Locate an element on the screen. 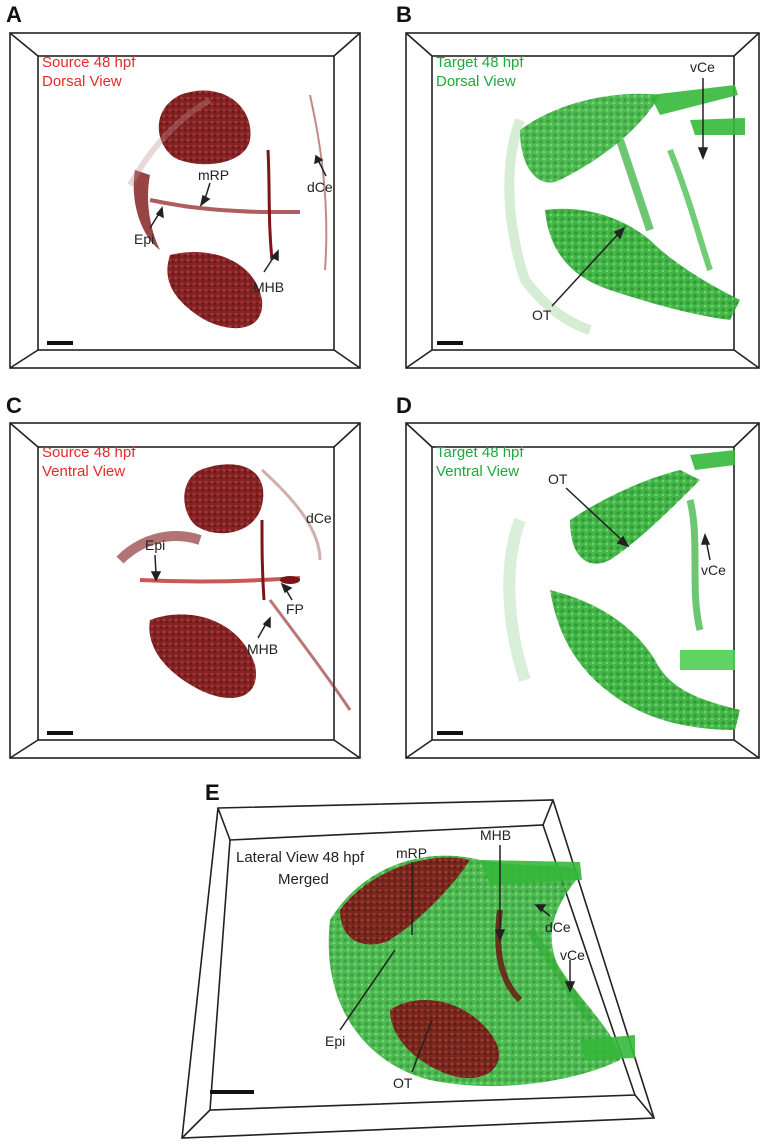 This screenshot has width=773, height=1144. panel-d-letter: D is located at coordinates (404, 405).